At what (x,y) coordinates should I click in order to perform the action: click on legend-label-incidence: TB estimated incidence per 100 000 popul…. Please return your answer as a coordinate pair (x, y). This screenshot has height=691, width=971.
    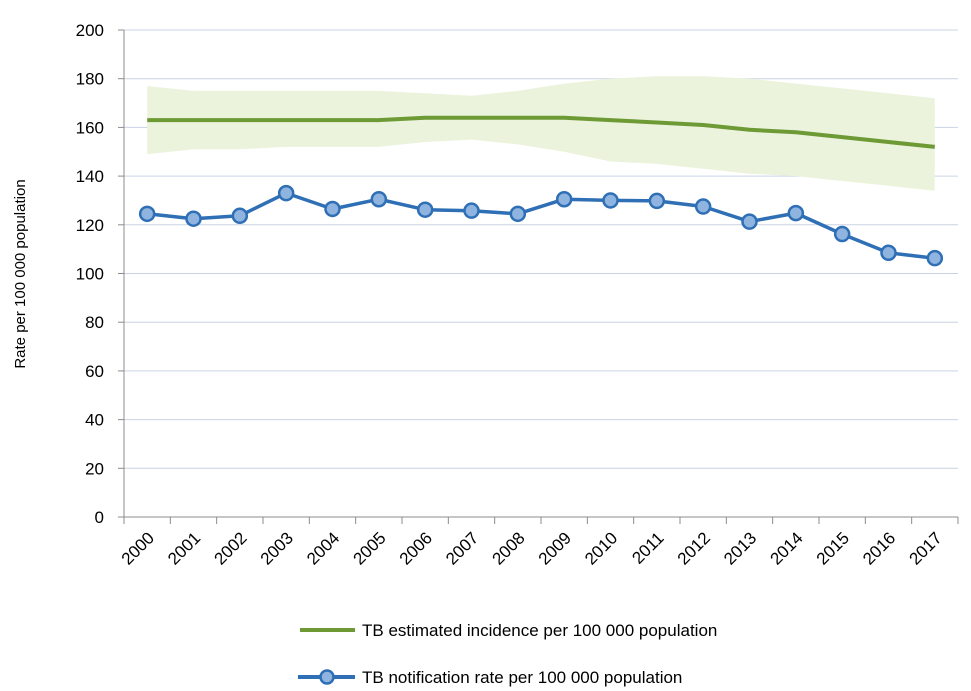
    Looking at the image, I should click on (539, 630).